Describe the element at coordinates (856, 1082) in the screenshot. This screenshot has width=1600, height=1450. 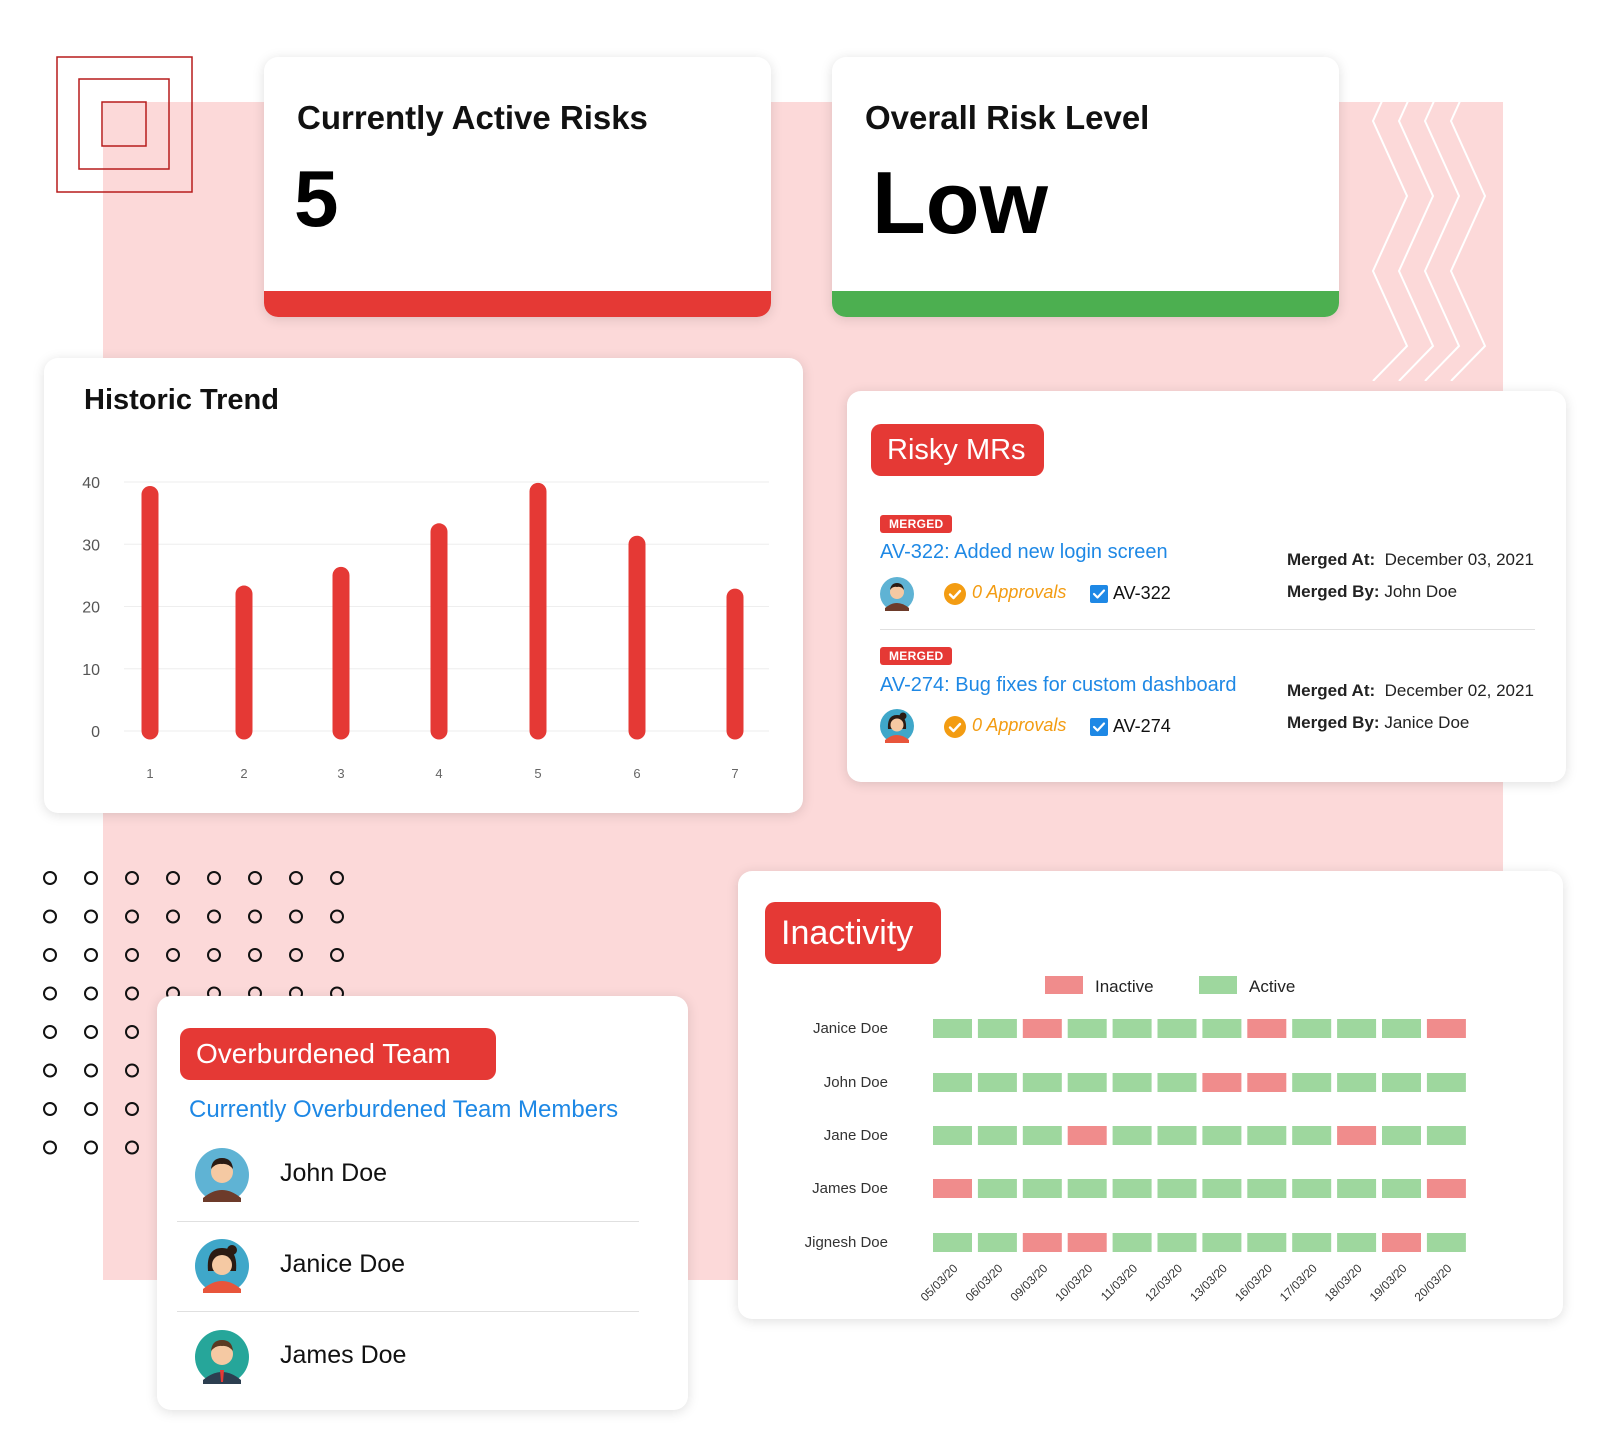
I see `row-label: John Doe` at that location.